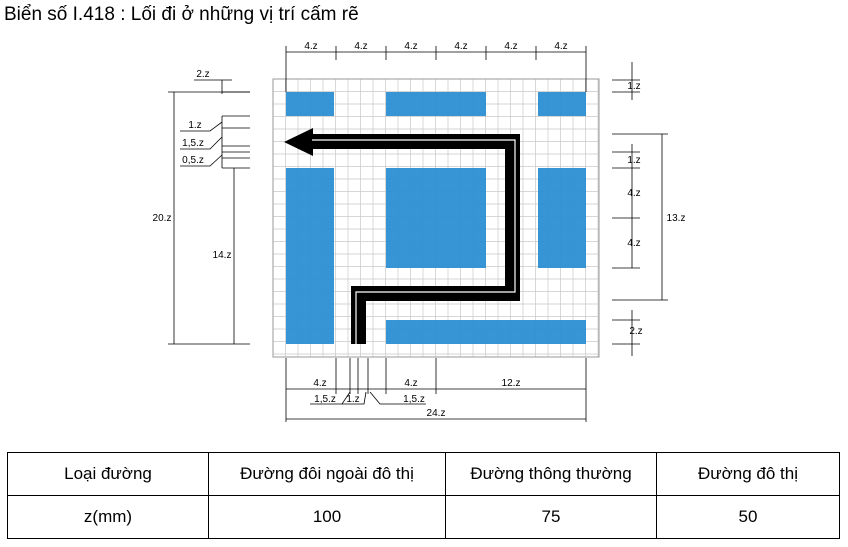  Describe the element at coordinates (310, 256) in the screenshot. I see `panel-left-tall` at that location.